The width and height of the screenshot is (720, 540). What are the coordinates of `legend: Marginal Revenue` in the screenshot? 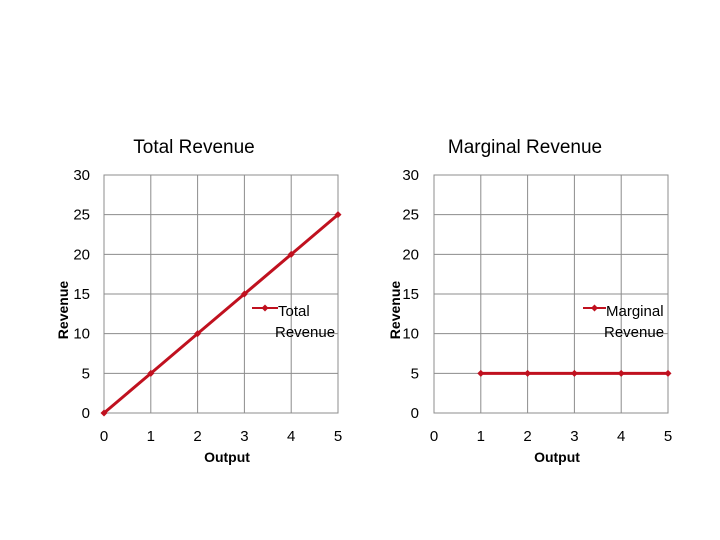 It's located at (623, 322).